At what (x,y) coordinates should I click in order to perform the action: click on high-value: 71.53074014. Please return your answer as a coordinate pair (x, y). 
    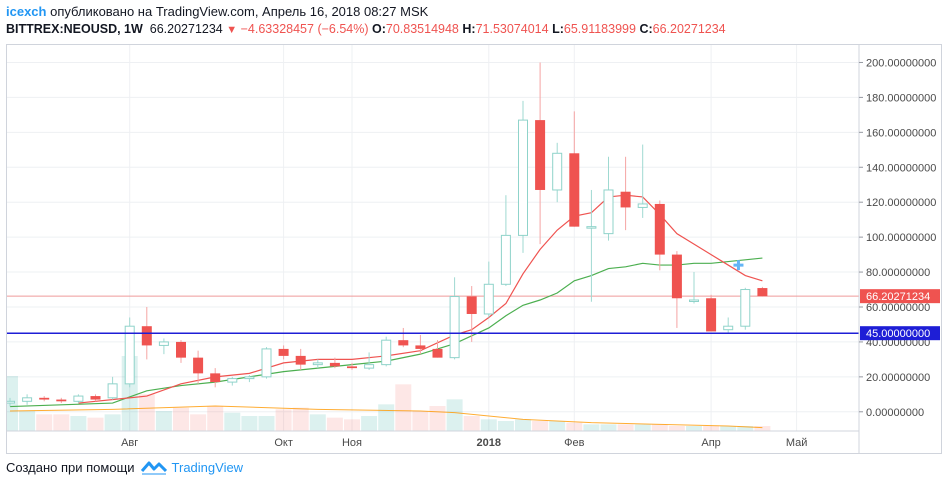
    Looking at the image, I should click on (512, 29).